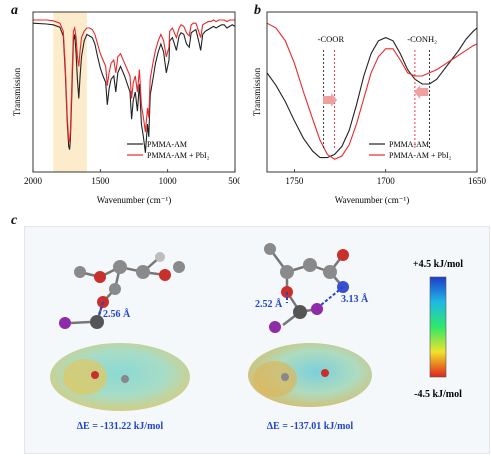  I want to click on hydrogen-atom, so click(160, 257).